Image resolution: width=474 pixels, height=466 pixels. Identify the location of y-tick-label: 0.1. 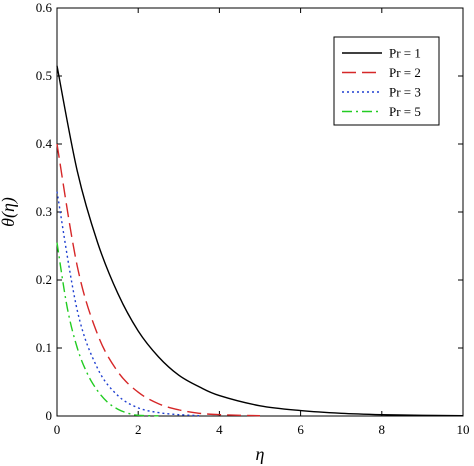
(44, 347).